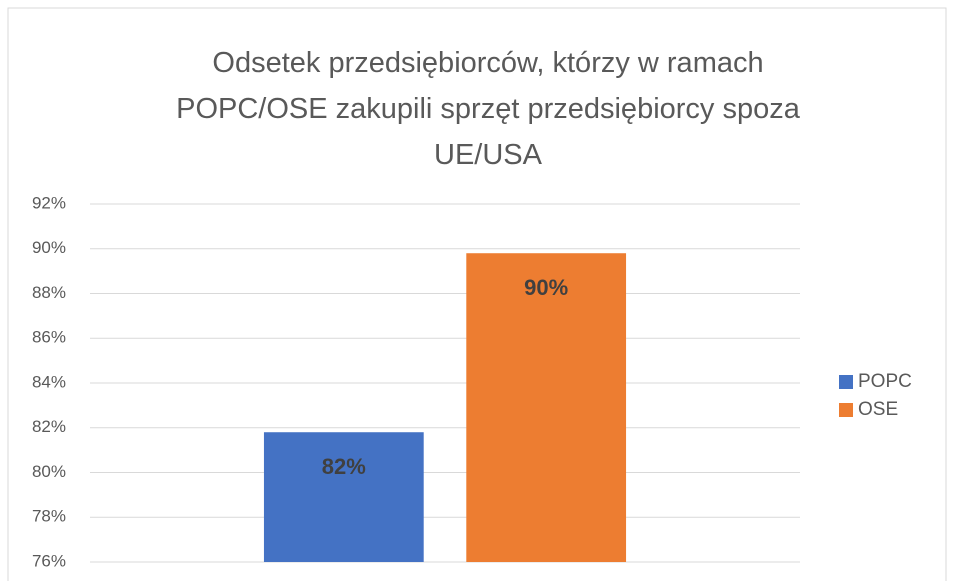 The image size is (955, 581). I want to click on y-tick-label: 84%, so click(49, 381).